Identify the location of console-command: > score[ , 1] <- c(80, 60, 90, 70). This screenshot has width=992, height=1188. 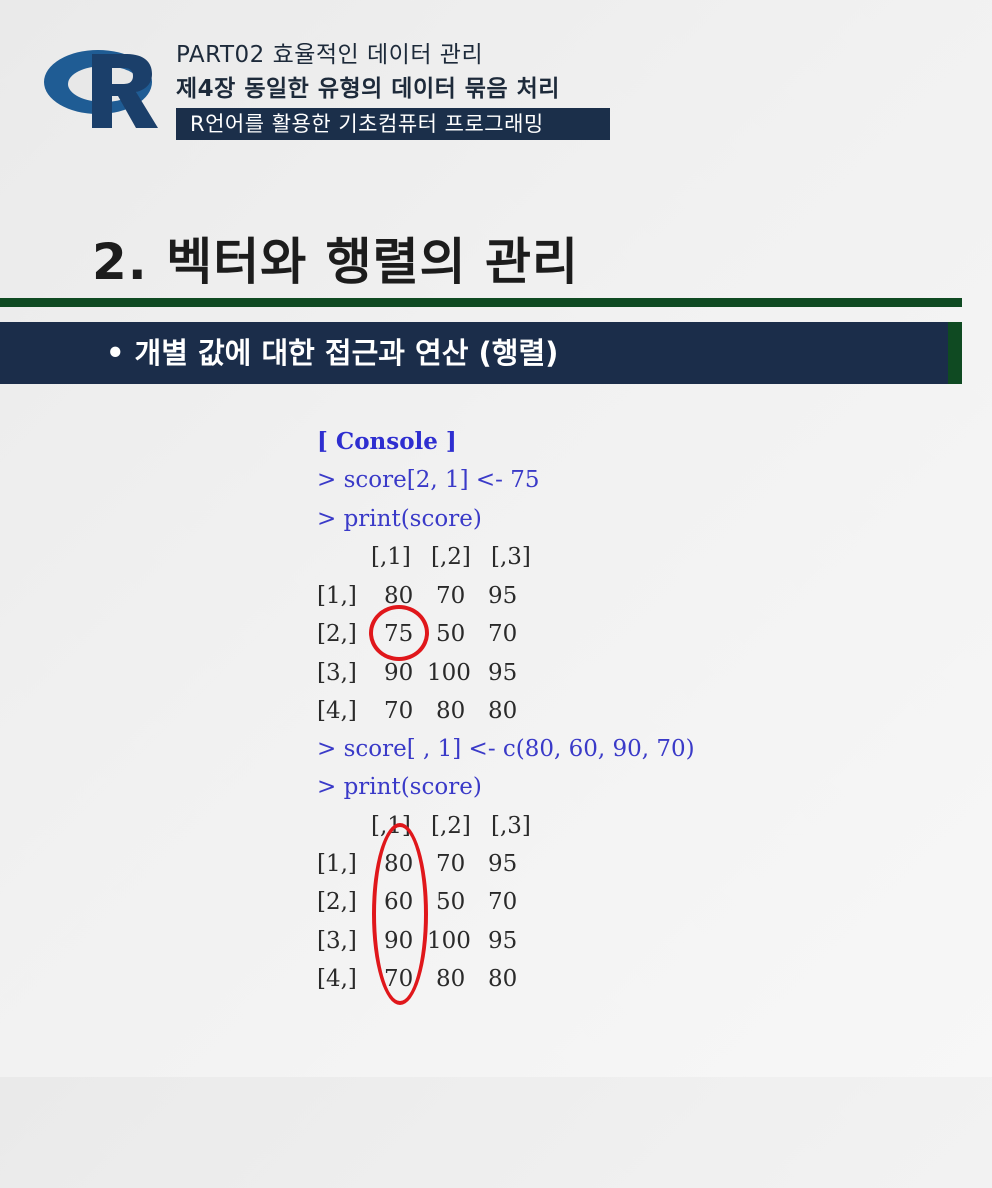
(506, 749).